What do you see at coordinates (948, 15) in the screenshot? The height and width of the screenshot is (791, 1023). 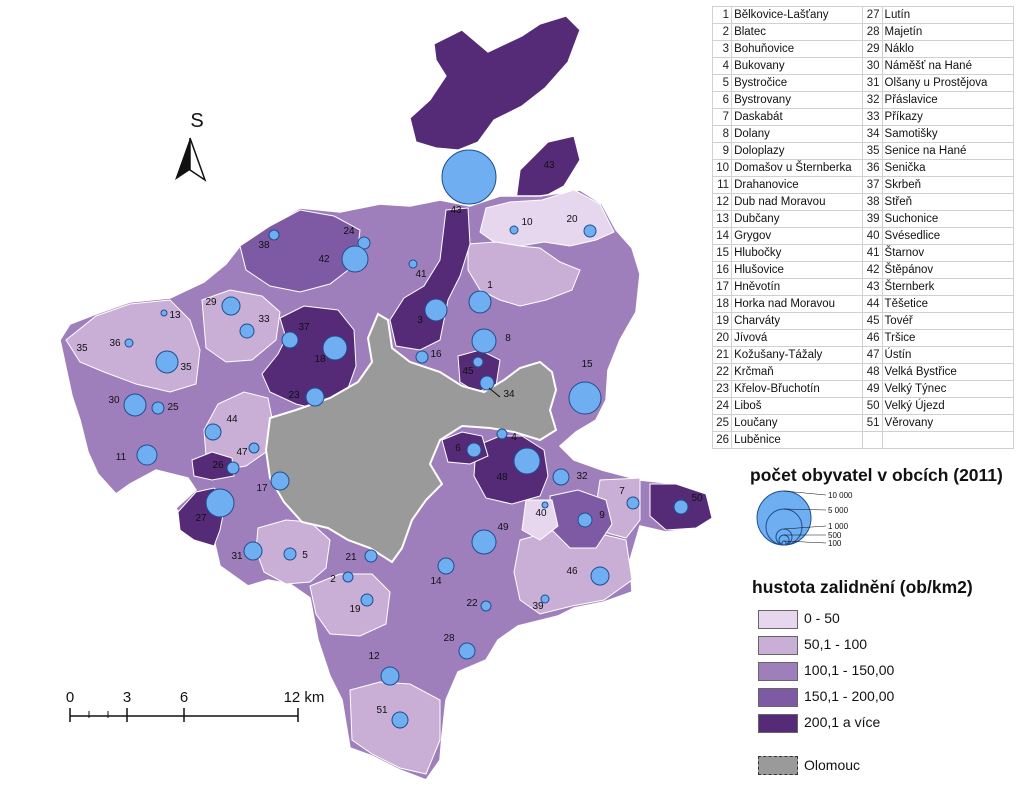 I see `municipality-name: Lutín` at bounding box center [948, 15].